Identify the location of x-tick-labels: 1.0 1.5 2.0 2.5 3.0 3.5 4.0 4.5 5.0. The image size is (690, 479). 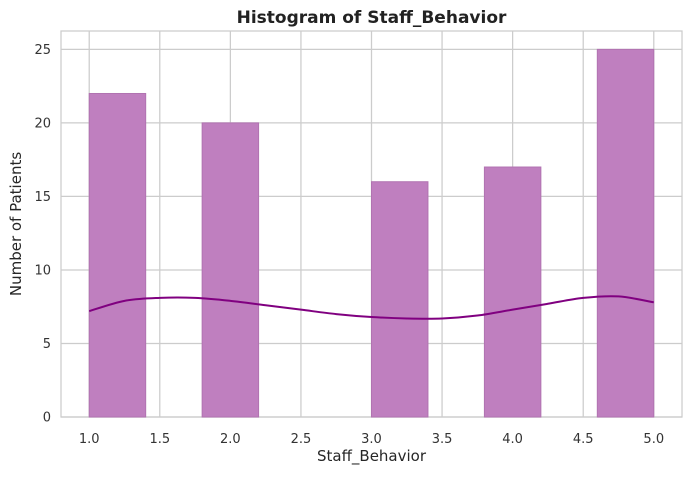
(371, 439).